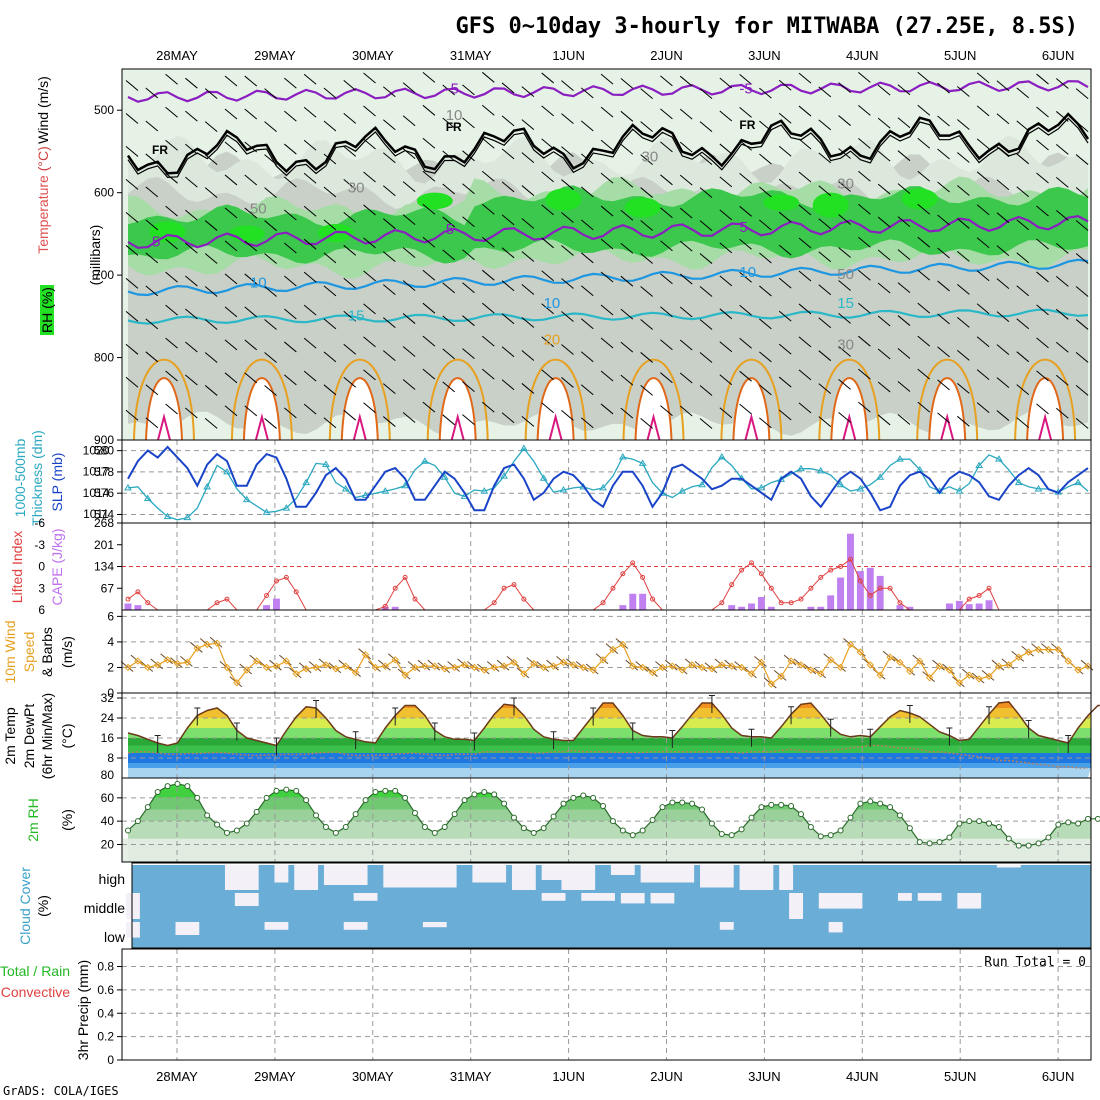  What do you see at coordinates (41, 567) in the screenshot?
I see `li-tick-label: 0` at bounding box center [41, 567].